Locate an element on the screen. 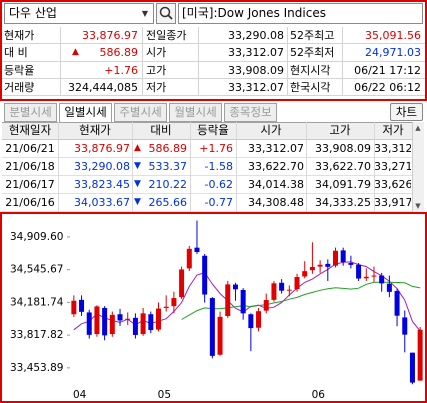  y-tick-label: 33,453.89 is located at coordinates (36, 368).